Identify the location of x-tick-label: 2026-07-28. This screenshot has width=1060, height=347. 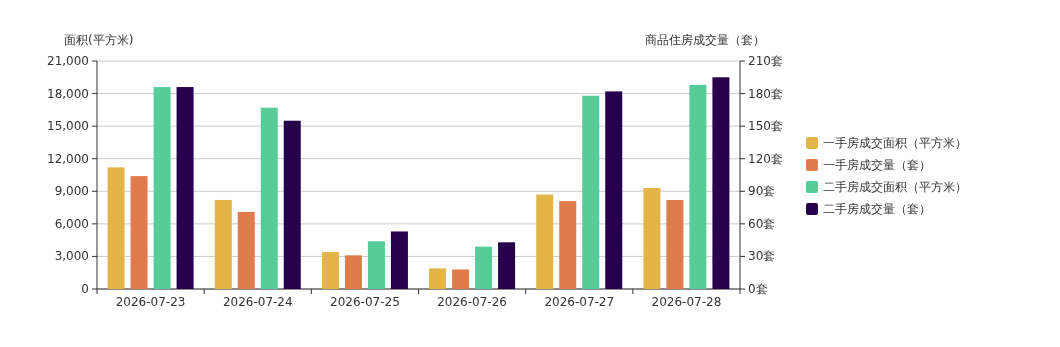
(686, 302).